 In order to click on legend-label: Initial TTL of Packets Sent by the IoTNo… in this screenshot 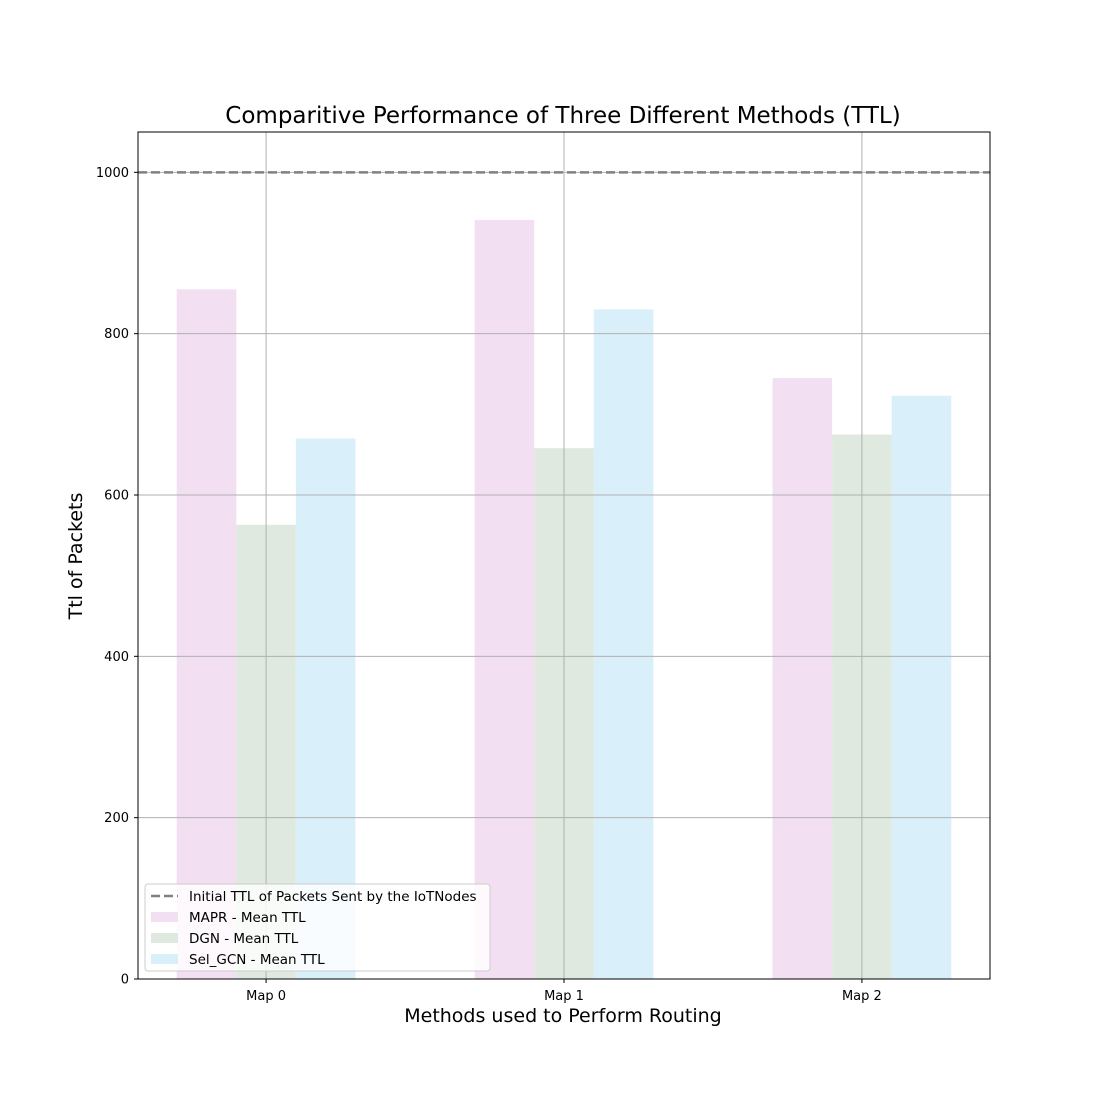, I will do `click(333, 897)`.